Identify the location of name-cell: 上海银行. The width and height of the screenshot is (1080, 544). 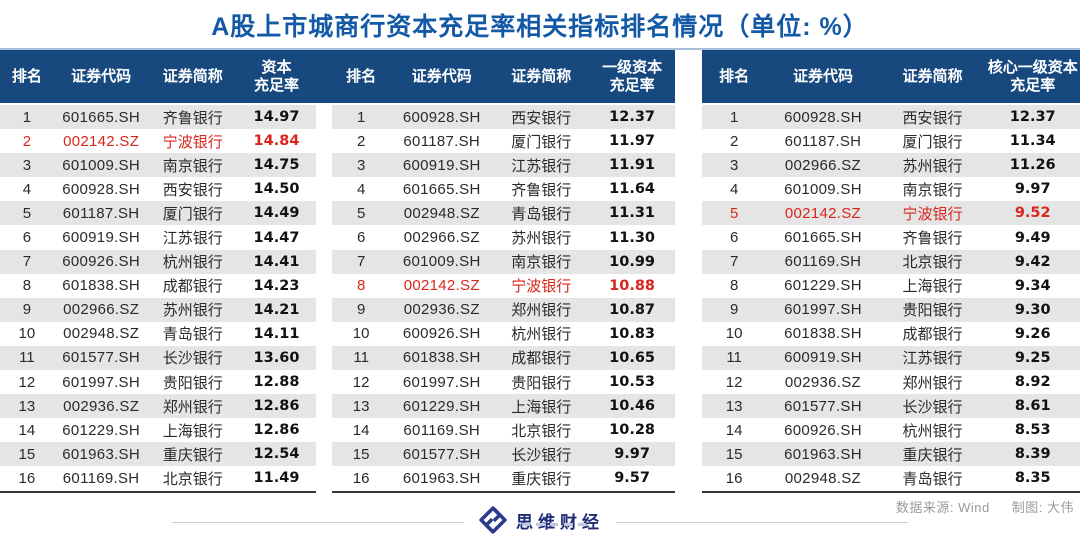
(541, 407).